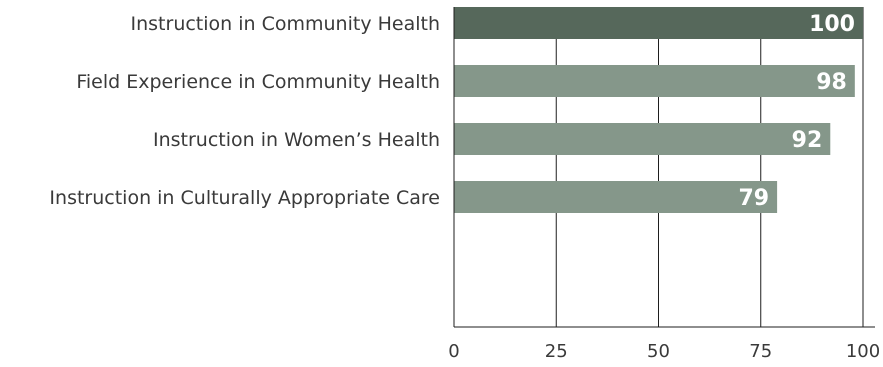 The height and width of the screenshot is (367, 883). I want to click on x-tick-label-25: 25, so click(556, 351).